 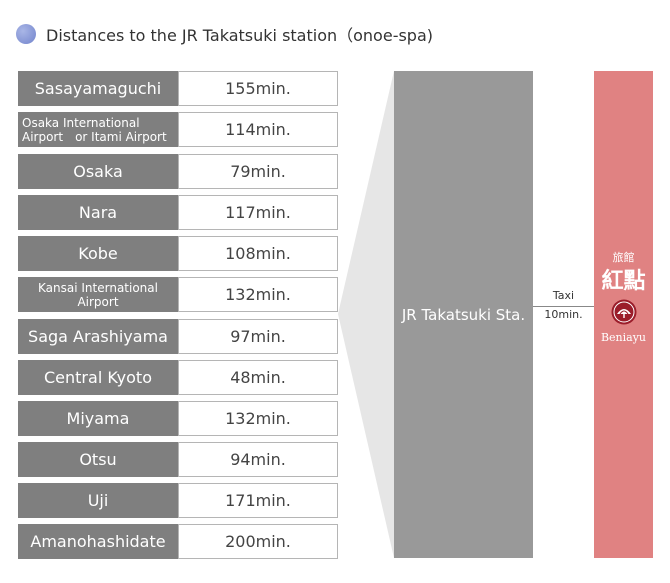 I want to click on list-item: Uji 171min., so click(x=178, y=500).